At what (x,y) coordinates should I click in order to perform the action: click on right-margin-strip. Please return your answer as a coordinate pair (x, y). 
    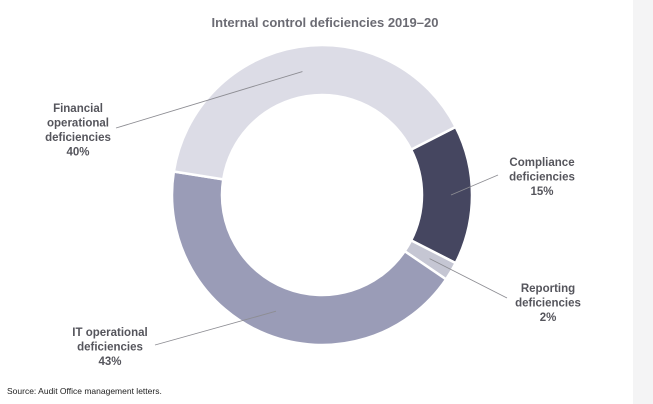
    Looking at the image, I should click on (643, 202).